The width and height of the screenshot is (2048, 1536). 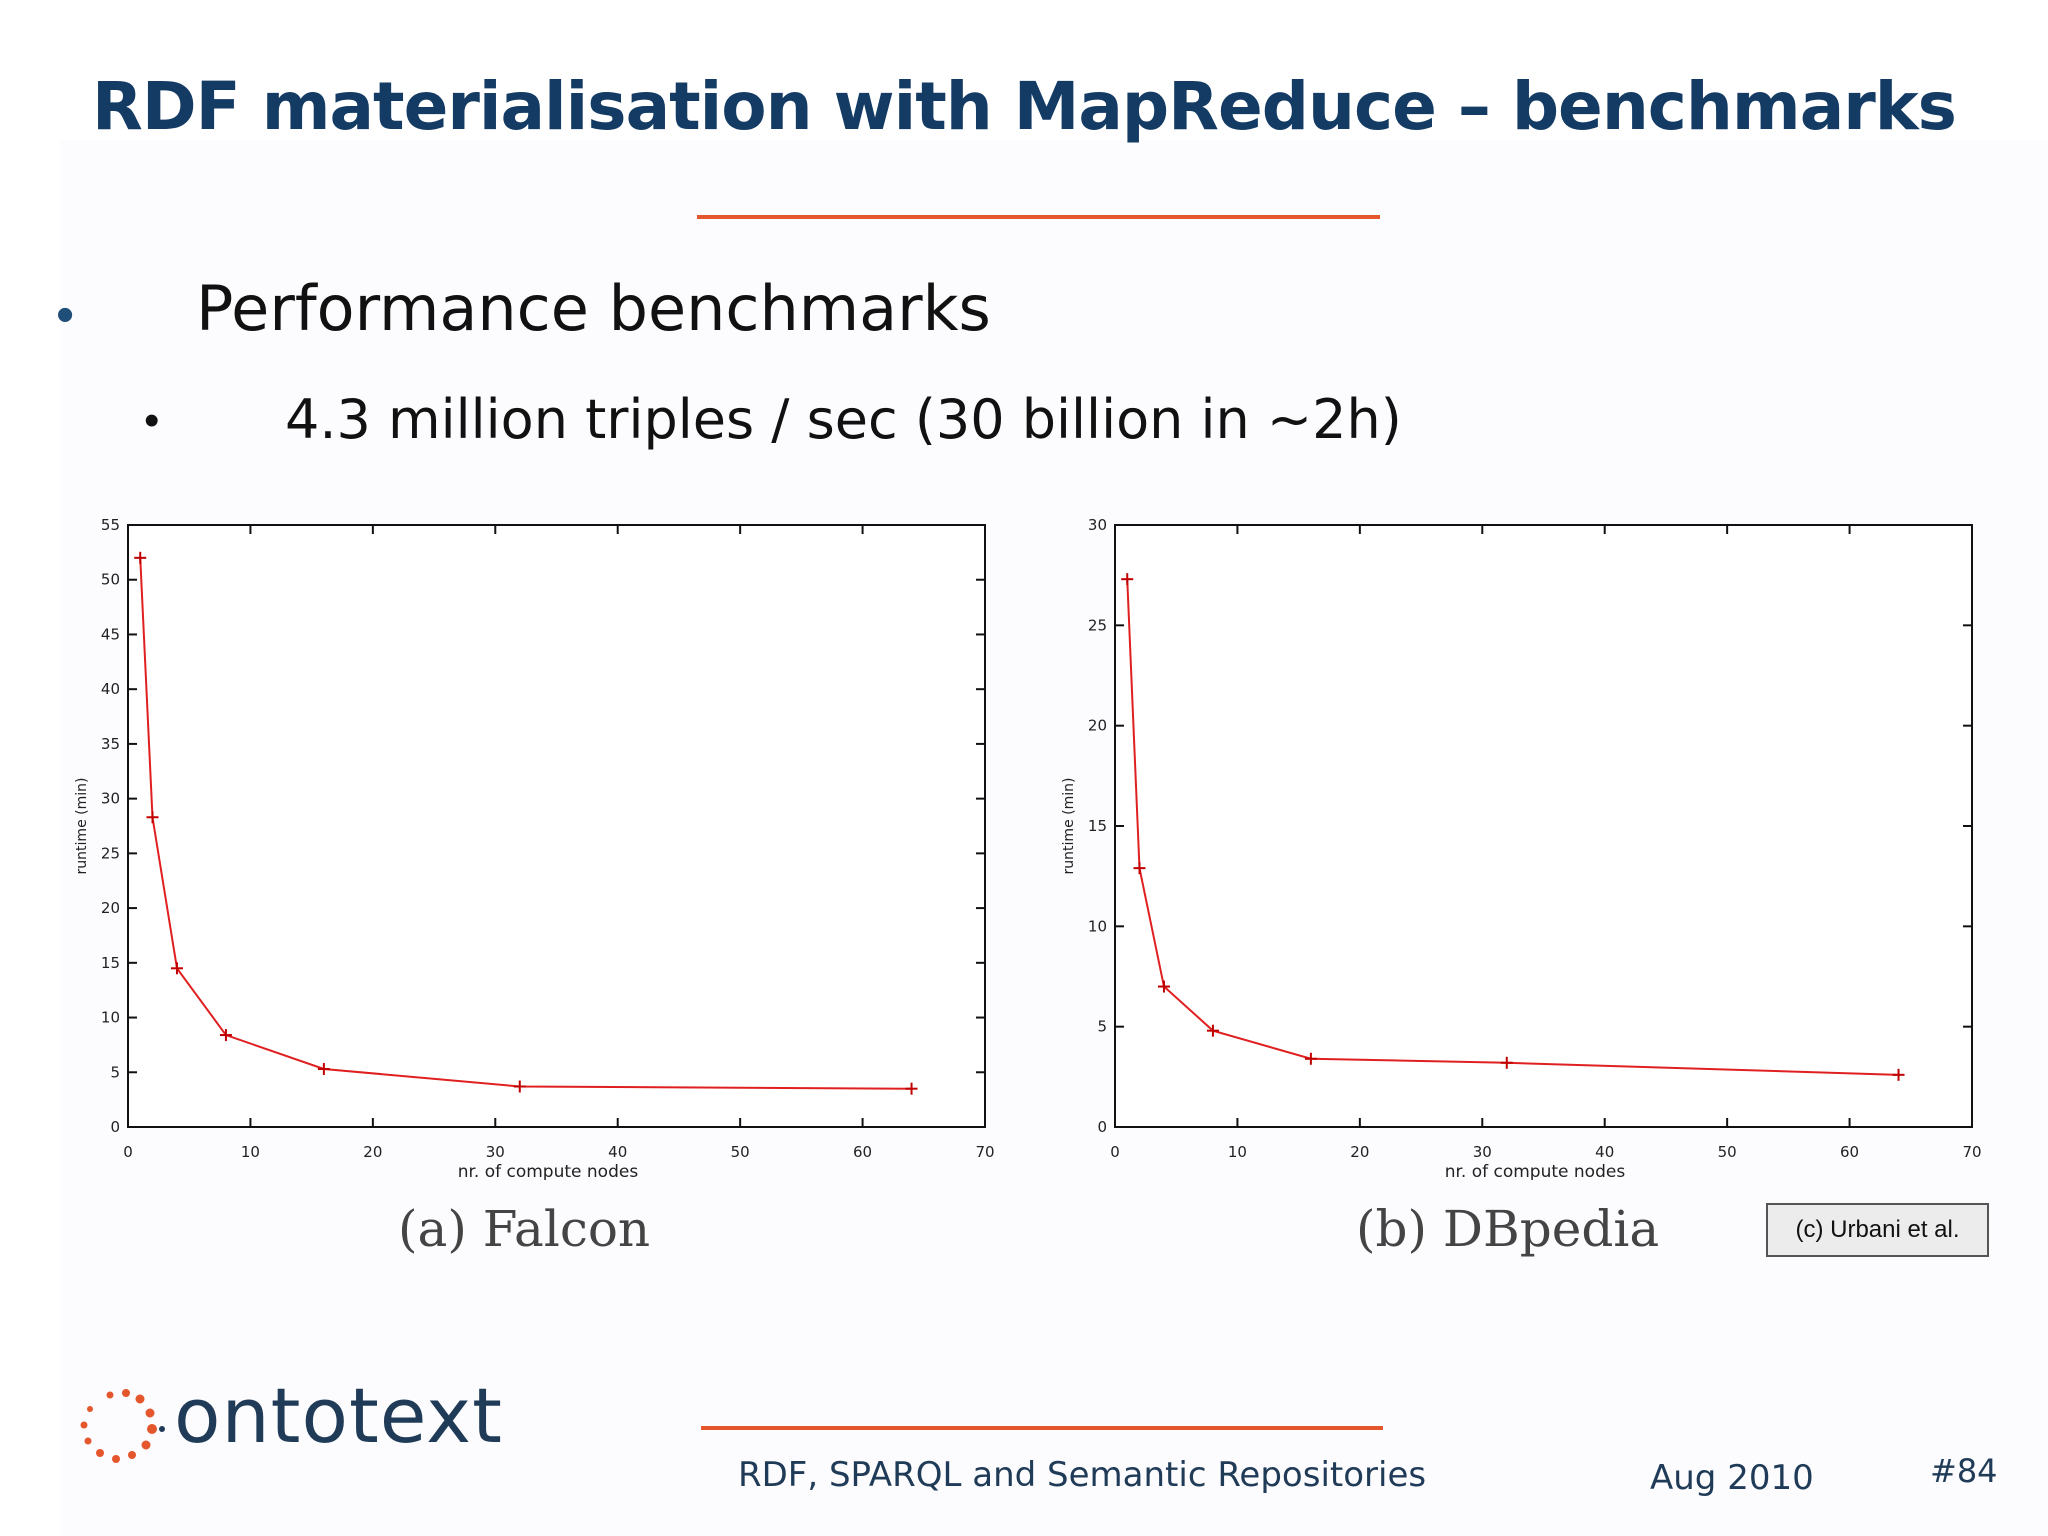 What do you see at coordinates (110, 689) in the screenshot?
I see `falcon-y-tick-label: 40` at bounding box center [110, 689].